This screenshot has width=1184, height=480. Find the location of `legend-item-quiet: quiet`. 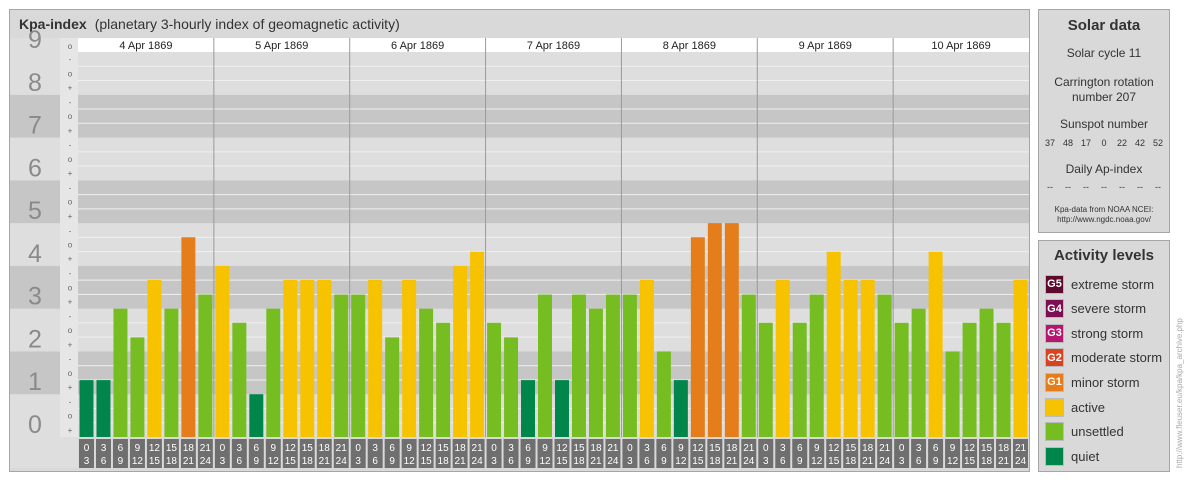

legend-item-quiet: quiet is located at coordinates (1072, 456).